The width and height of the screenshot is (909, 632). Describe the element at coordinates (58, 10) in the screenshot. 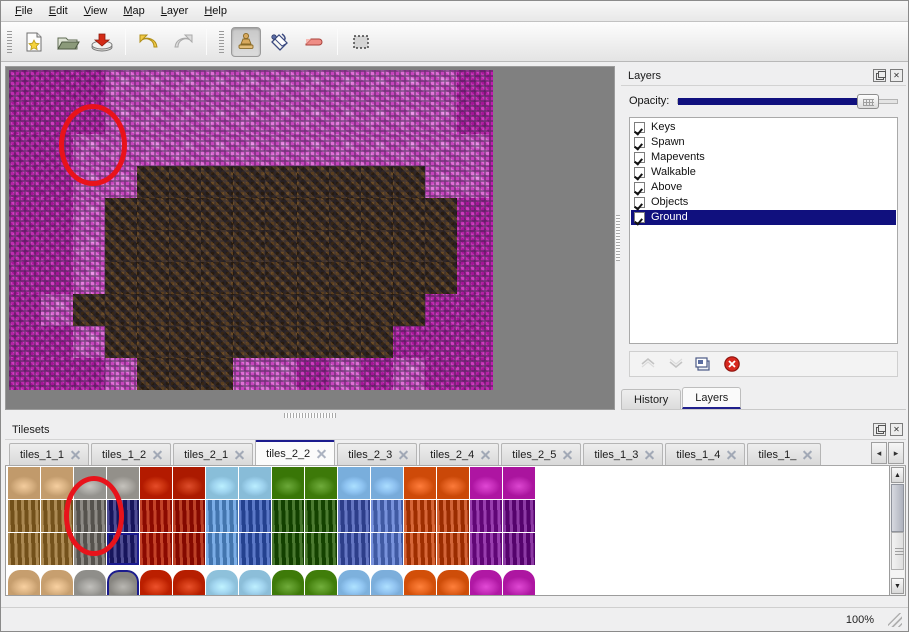

I see `menu-edit: Edit` at that location.